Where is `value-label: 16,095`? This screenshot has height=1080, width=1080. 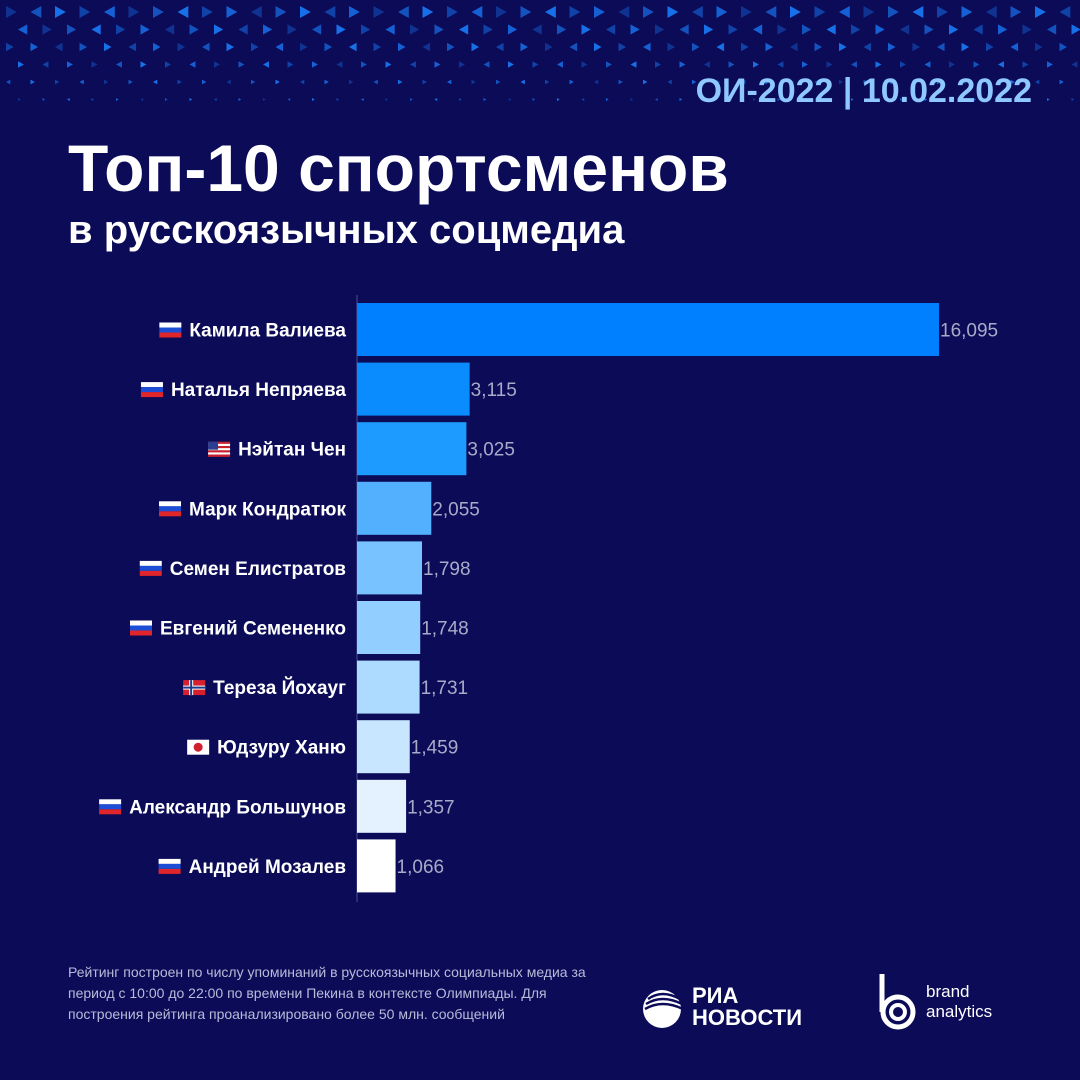 value-label: 16,095 is located at coordinates (969, 331).